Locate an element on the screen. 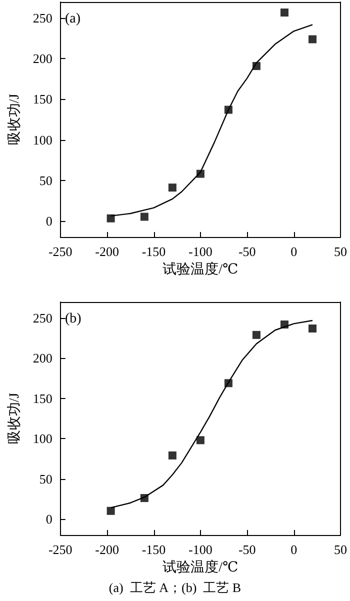 This screenshot has width=350, height=601. text: (a) 工艺 A；(b) 工艺 B is located at coordinates (175, 587).